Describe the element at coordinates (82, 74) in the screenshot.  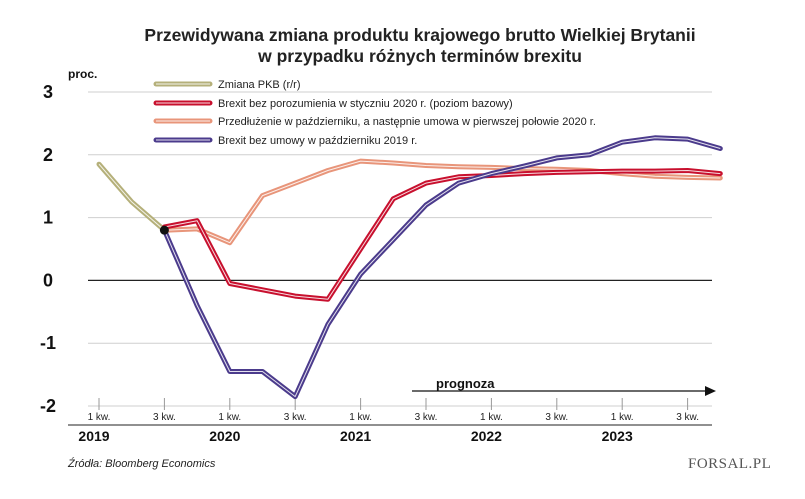
I see `y-axis-unit: proc.` at that location.